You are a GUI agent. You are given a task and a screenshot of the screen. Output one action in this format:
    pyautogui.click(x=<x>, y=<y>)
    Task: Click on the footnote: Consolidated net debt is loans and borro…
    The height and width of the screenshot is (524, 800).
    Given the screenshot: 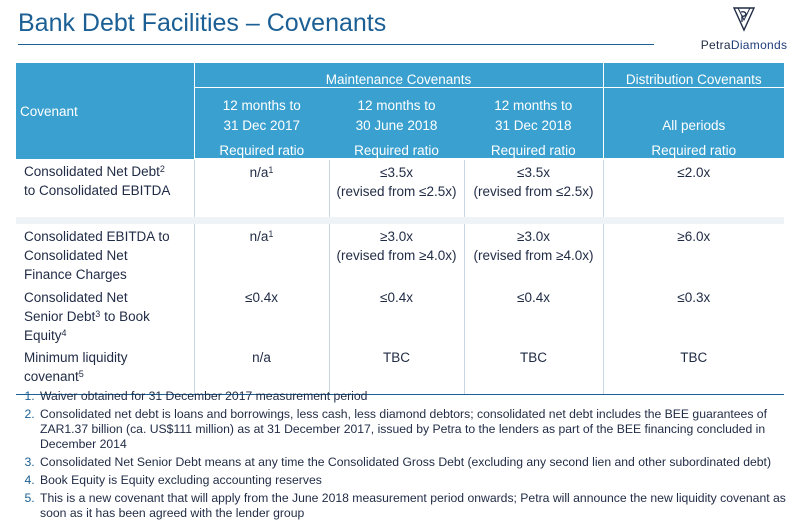 What is the action you would take?
    pyautogui.click(x=419, y=429)
    